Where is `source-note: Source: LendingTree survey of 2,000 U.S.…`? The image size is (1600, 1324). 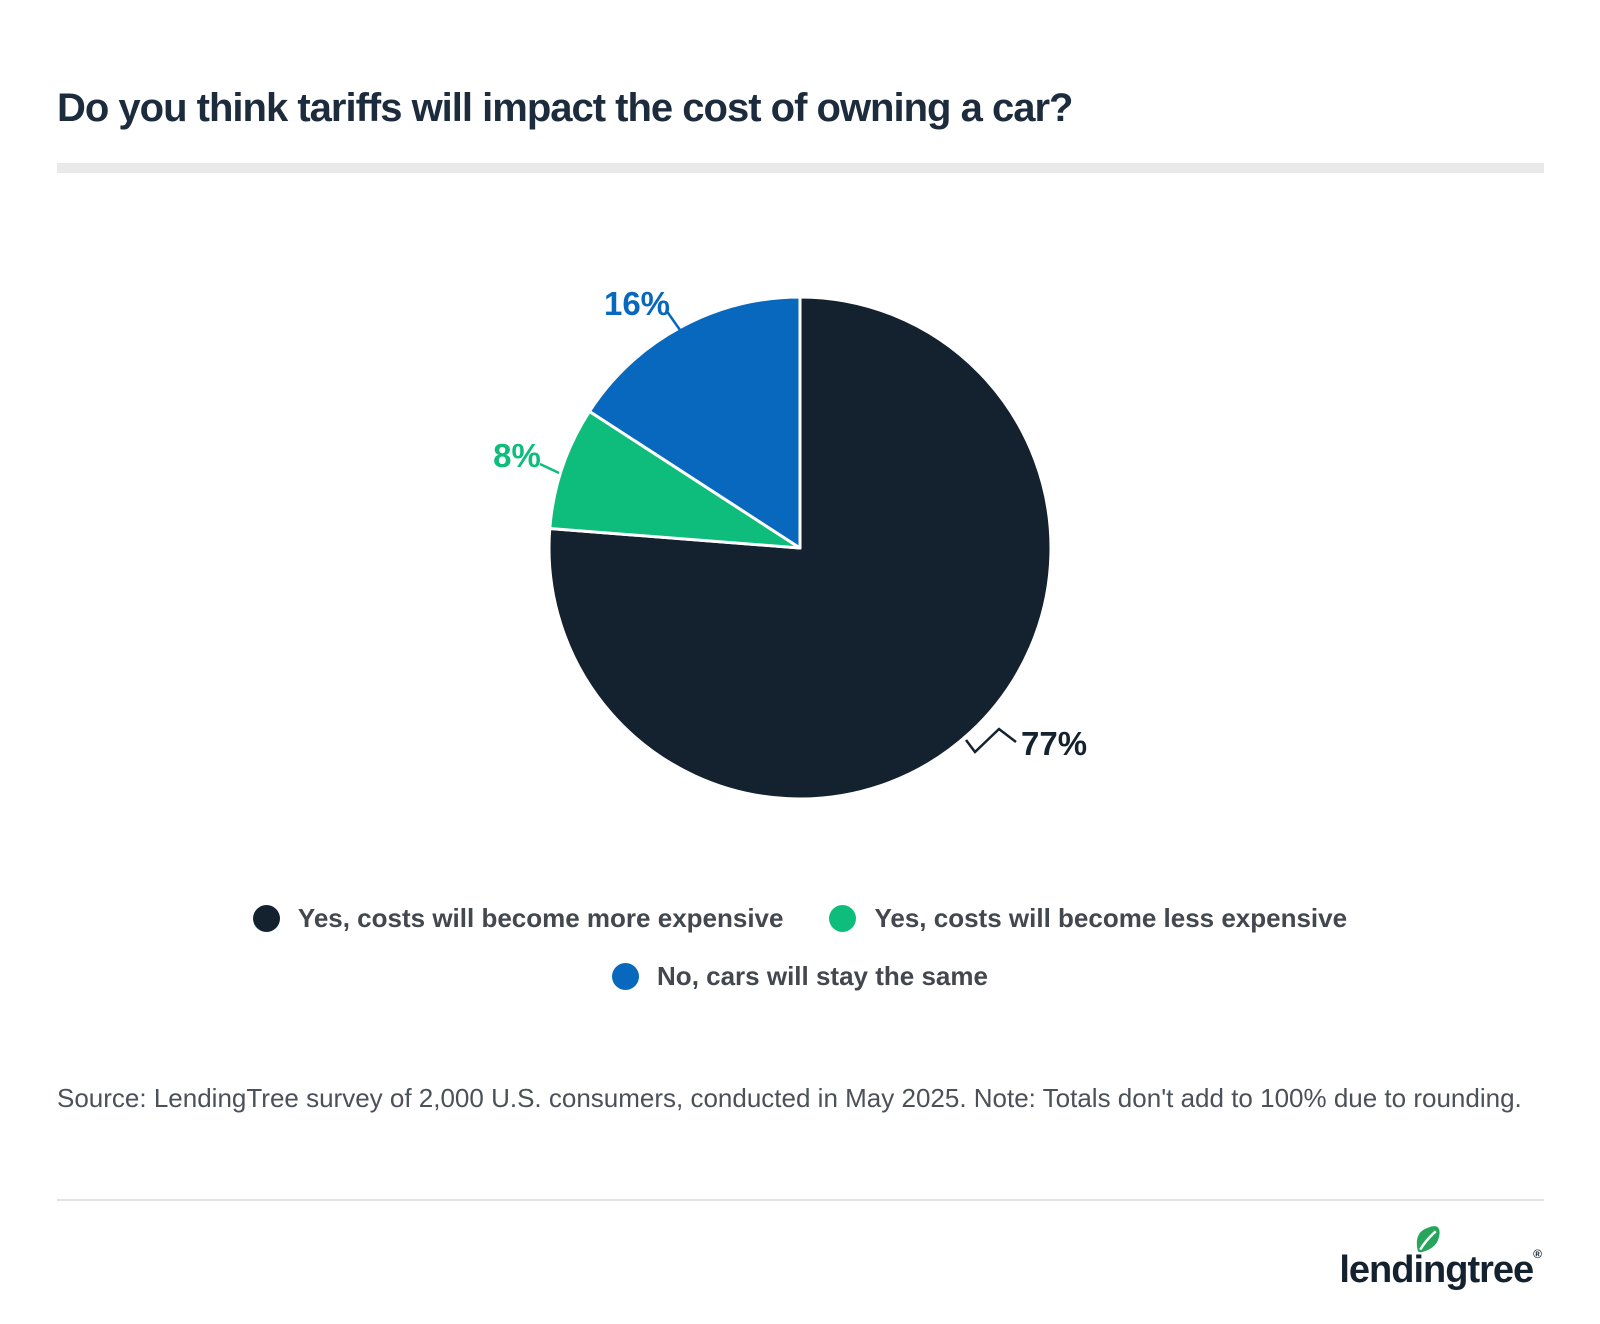
source-note: Source: LendingTree survey of 2,000 U.S.… is located at coordinates (789, 1098).